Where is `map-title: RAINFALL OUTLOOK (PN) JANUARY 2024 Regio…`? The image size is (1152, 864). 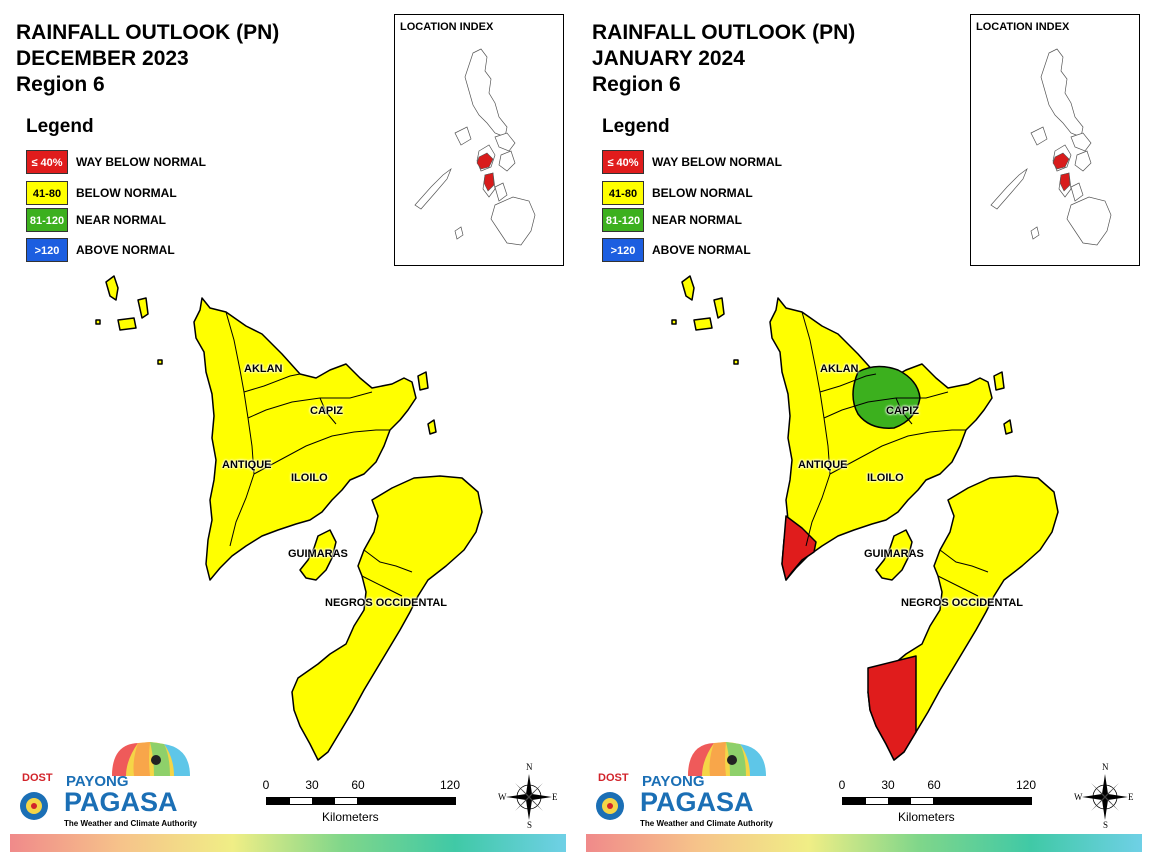 map-title: RAINFALL OUTLOOK (PN) JANUARY 2024 Regio… is located at coordinates (723, 59).